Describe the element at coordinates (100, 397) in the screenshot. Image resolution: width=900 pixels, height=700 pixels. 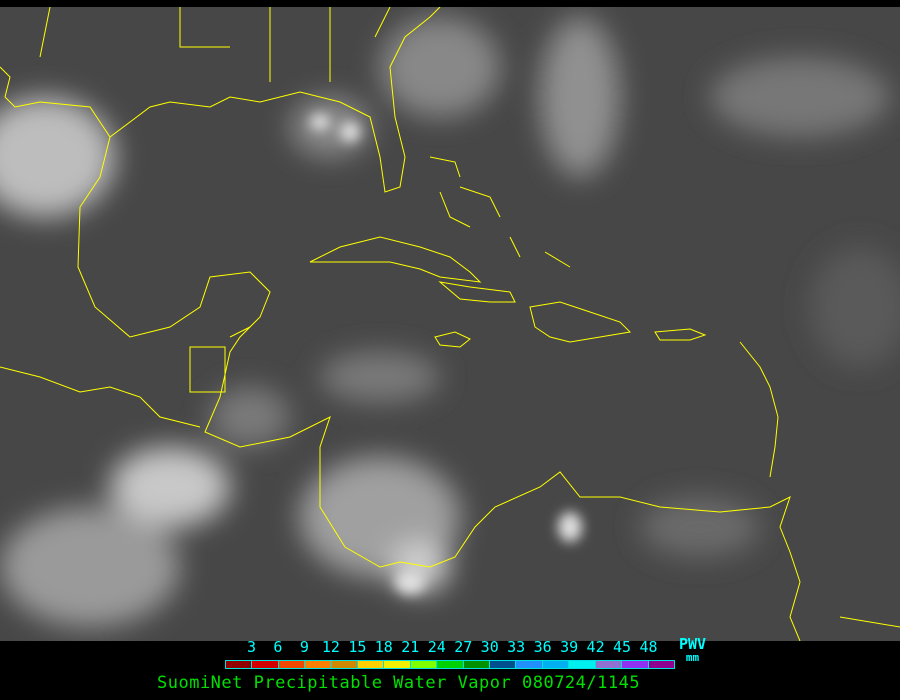
I see `pacific-coast` at that location.